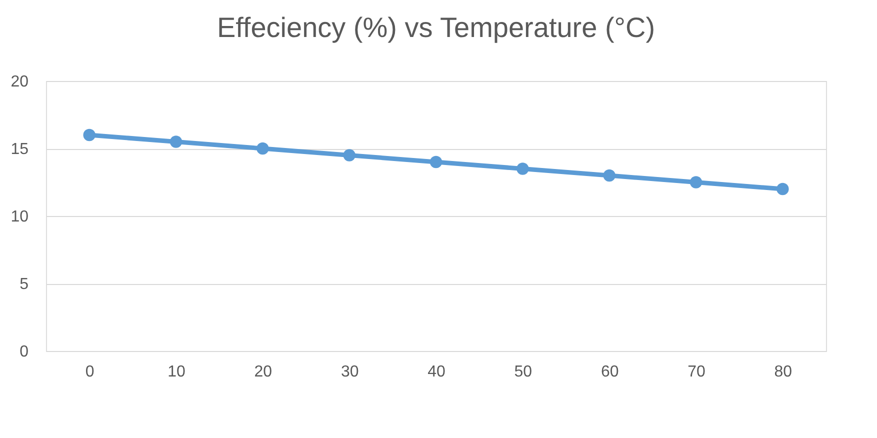 The image size is (877, 438). What do you see at coordinates (24, 352) in the screenshot?
I see `y-tick-label: 0` at bounding box center [24, 352].